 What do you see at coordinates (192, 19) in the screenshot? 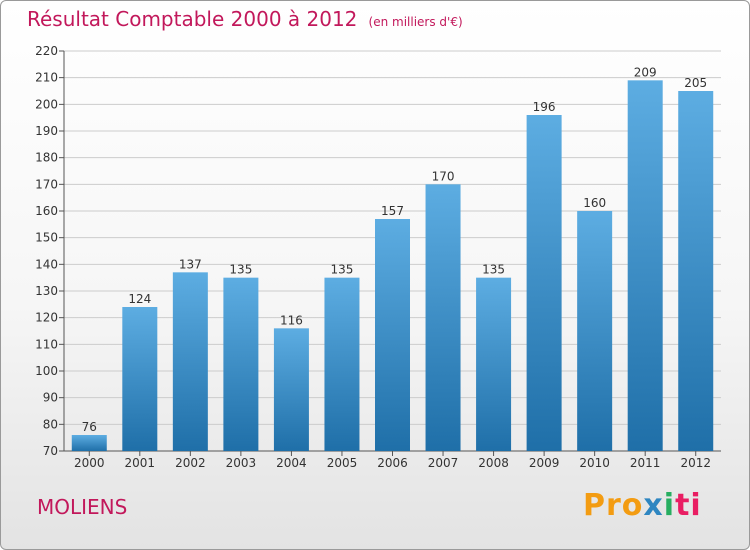
I see `title-main: Résultat Comptable 2000 à 2012` at bounding box center [192, 19].